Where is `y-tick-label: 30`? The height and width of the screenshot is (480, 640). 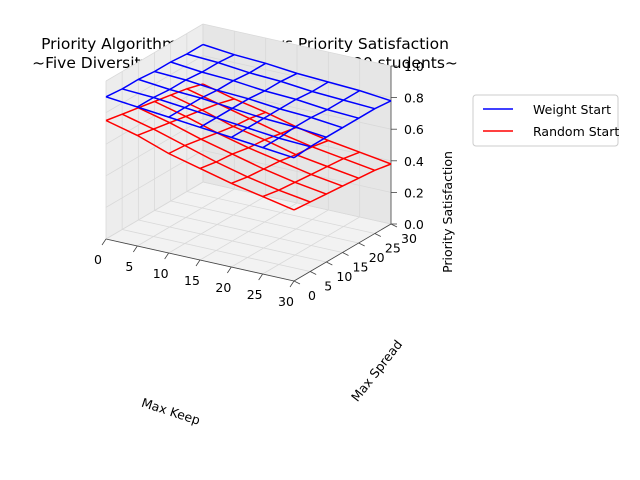
y-tick-label: 30 is located at coordinates (409, 238).